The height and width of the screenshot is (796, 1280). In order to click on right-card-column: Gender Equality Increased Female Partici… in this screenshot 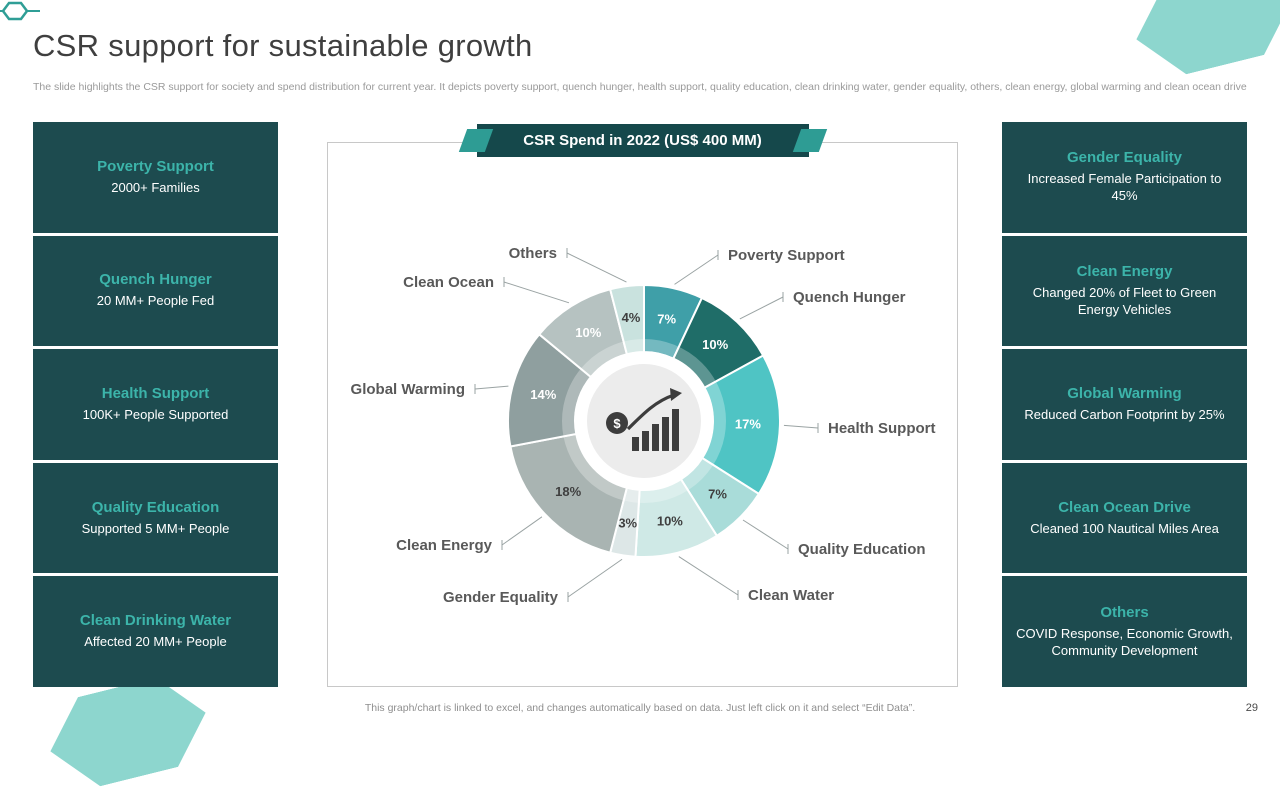, I will do `click(1124, 404)`.